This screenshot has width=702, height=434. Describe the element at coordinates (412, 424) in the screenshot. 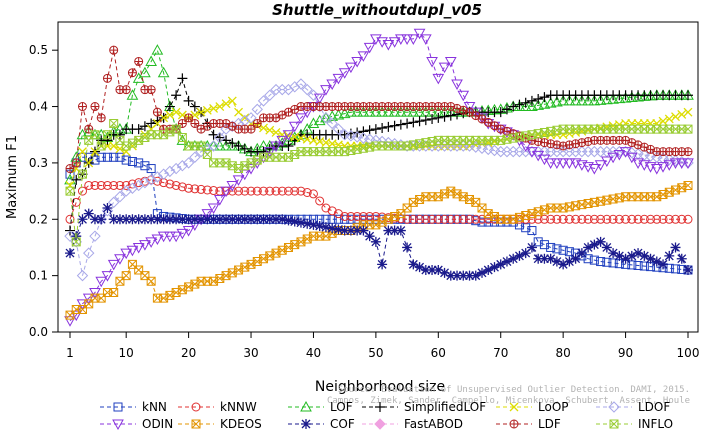

I see `legend-item-fastabod: FastABOD` at that location.